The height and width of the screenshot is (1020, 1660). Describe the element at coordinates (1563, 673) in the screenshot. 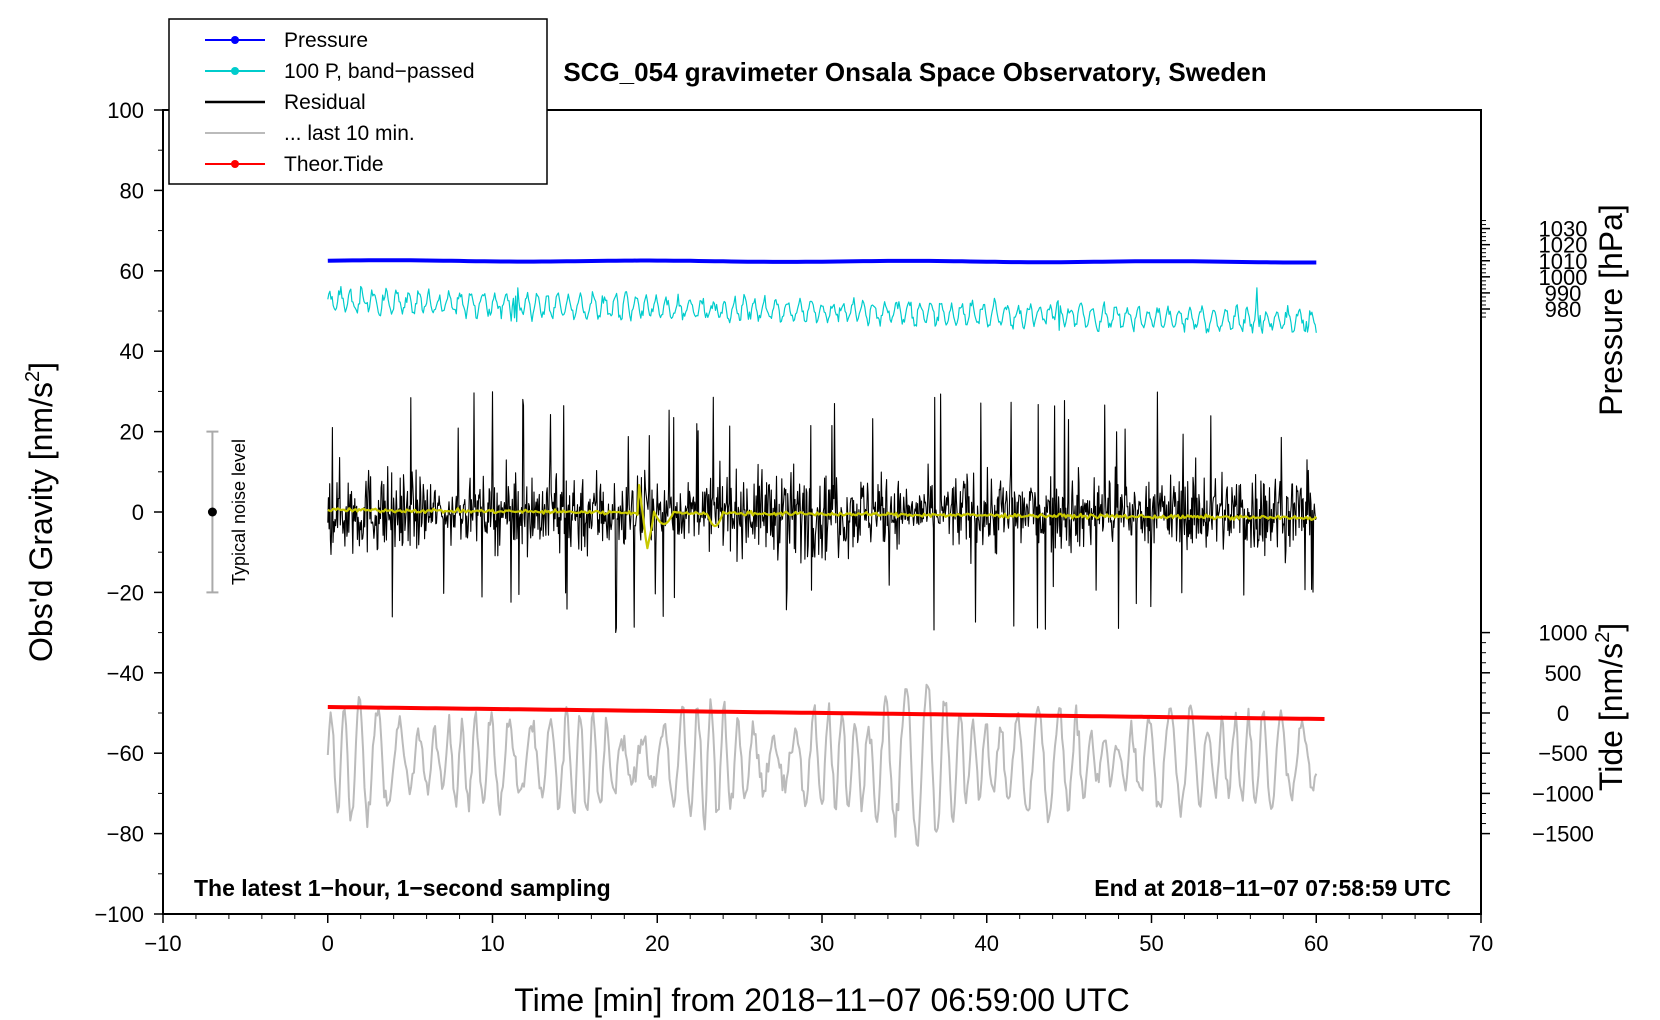

I see `tide-tick-label: 500` at that location.